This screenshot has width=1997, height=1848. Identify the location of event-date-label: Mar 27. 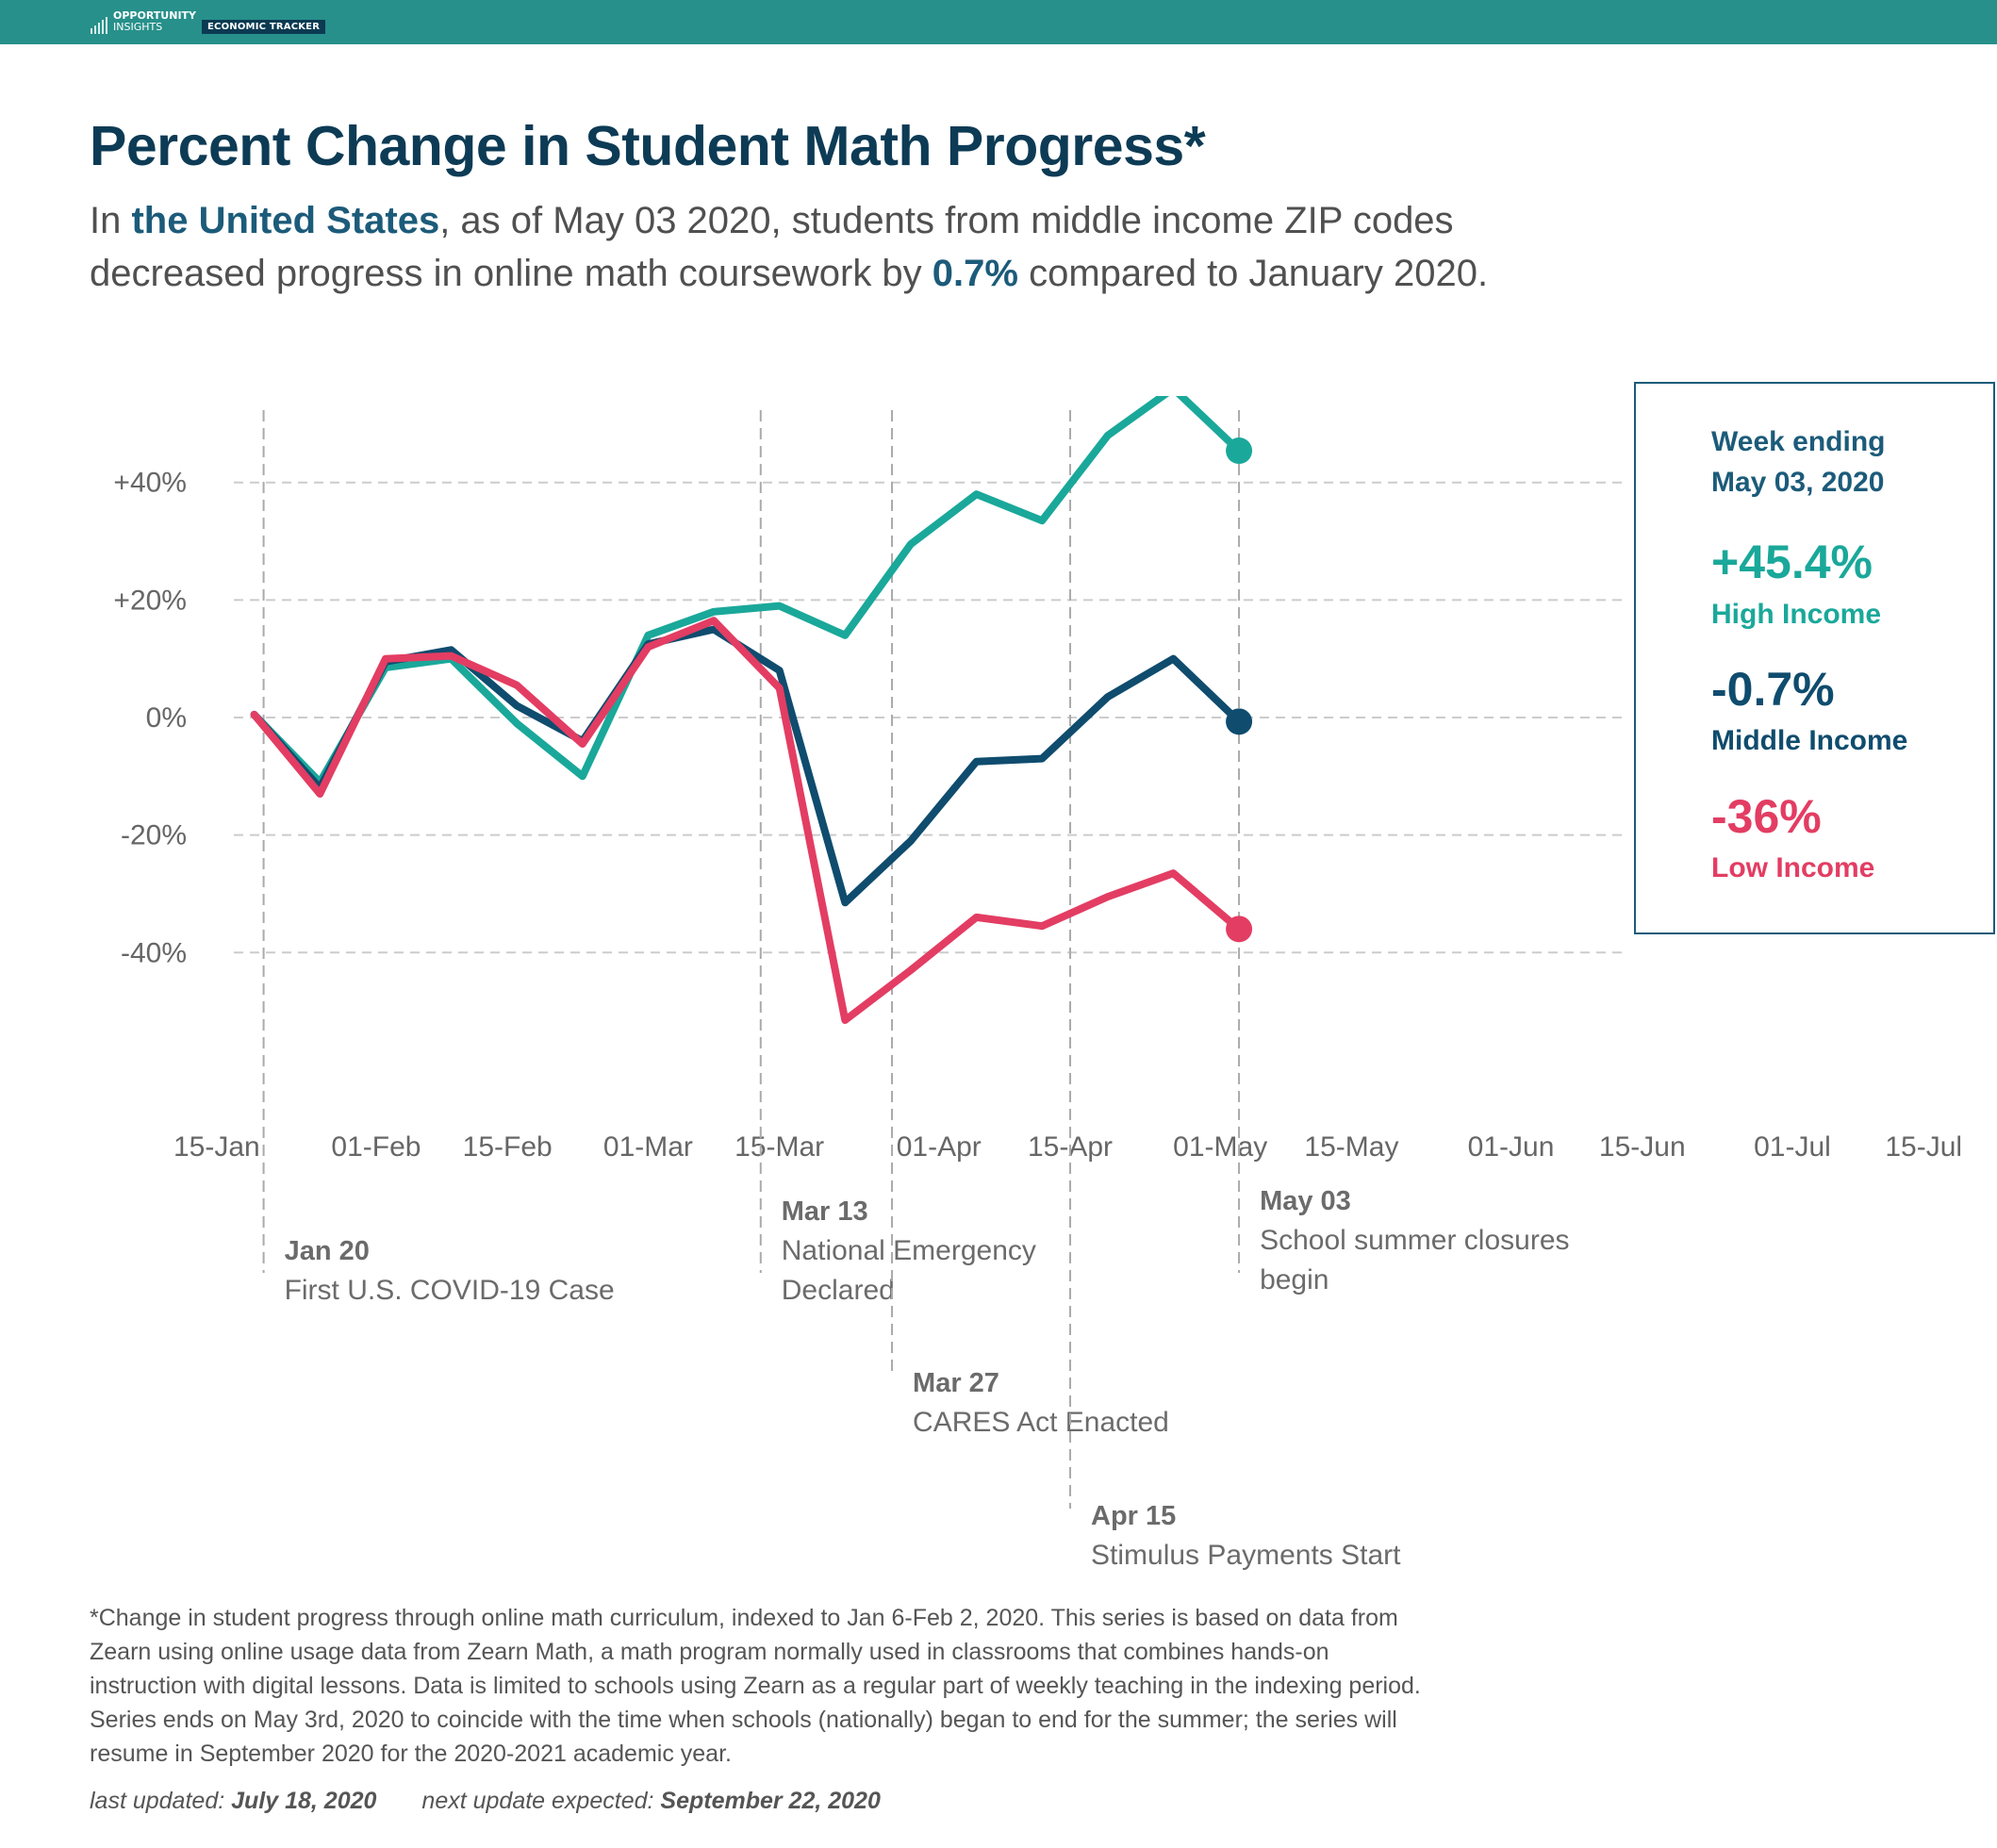
(956, 1383).